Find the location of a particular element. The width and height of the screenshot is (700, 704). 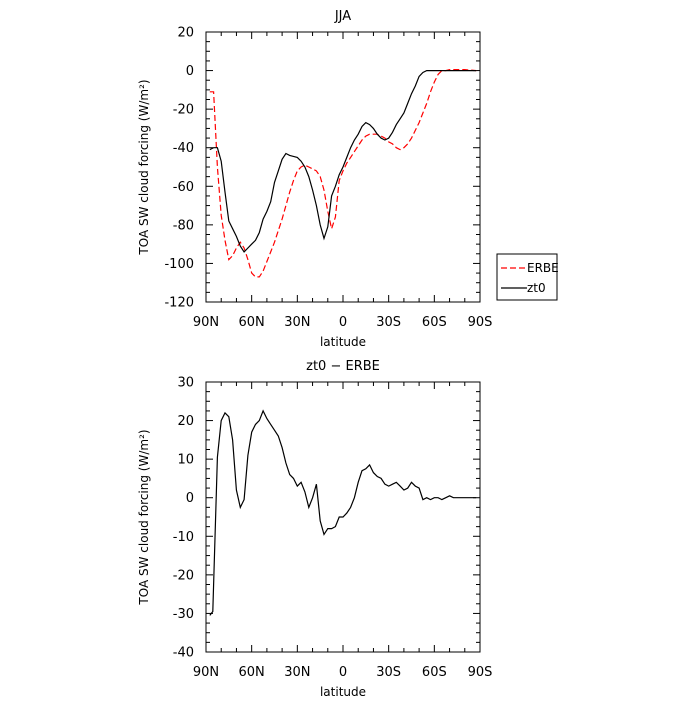

legend-label: zt0 is located at coordinates (536, 288).